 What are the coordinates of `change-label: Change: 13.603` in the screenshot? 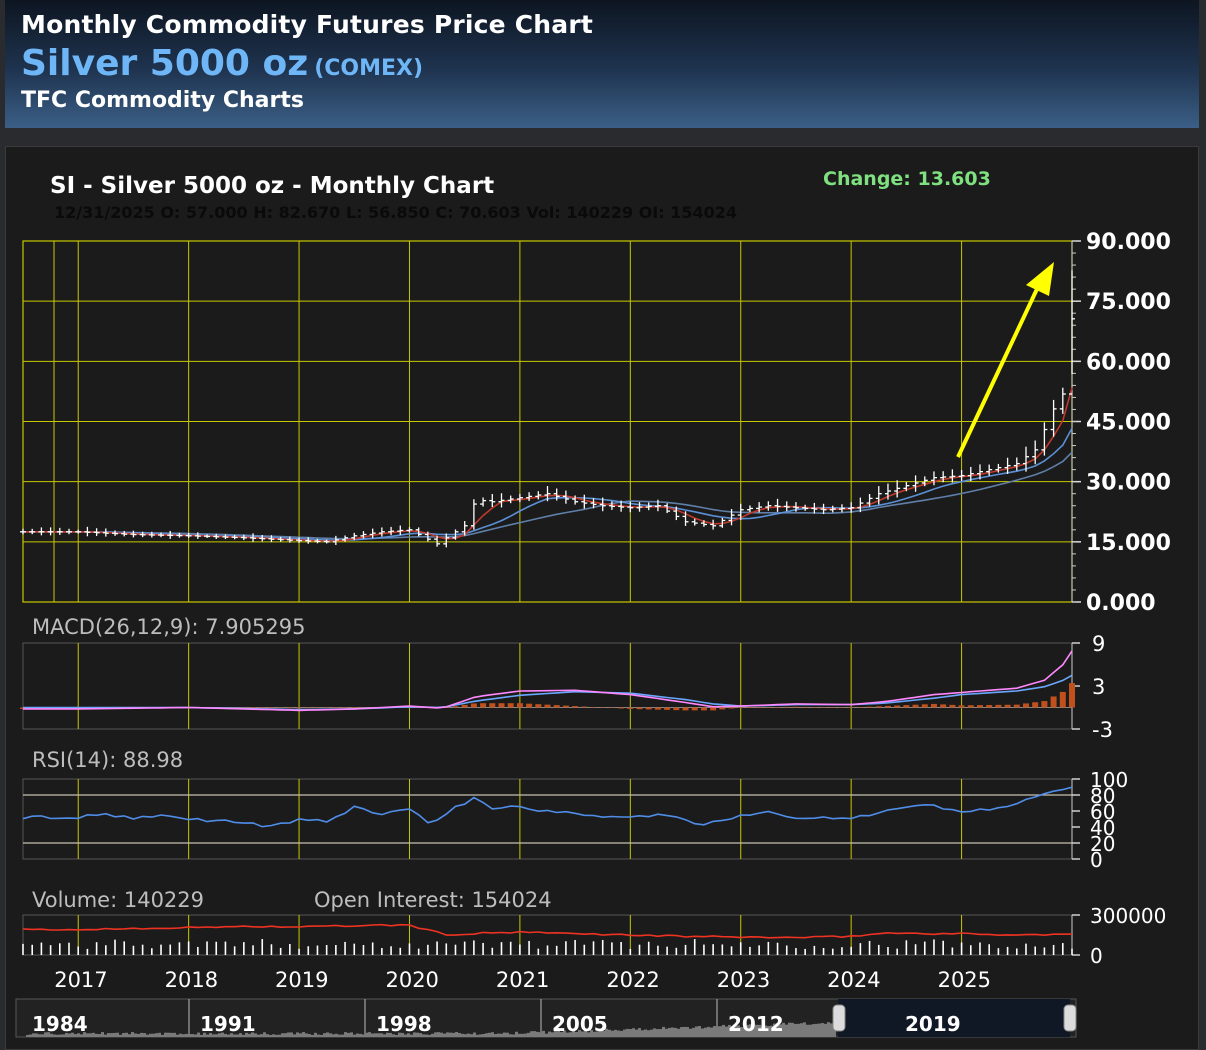 It's located at (907, 179).